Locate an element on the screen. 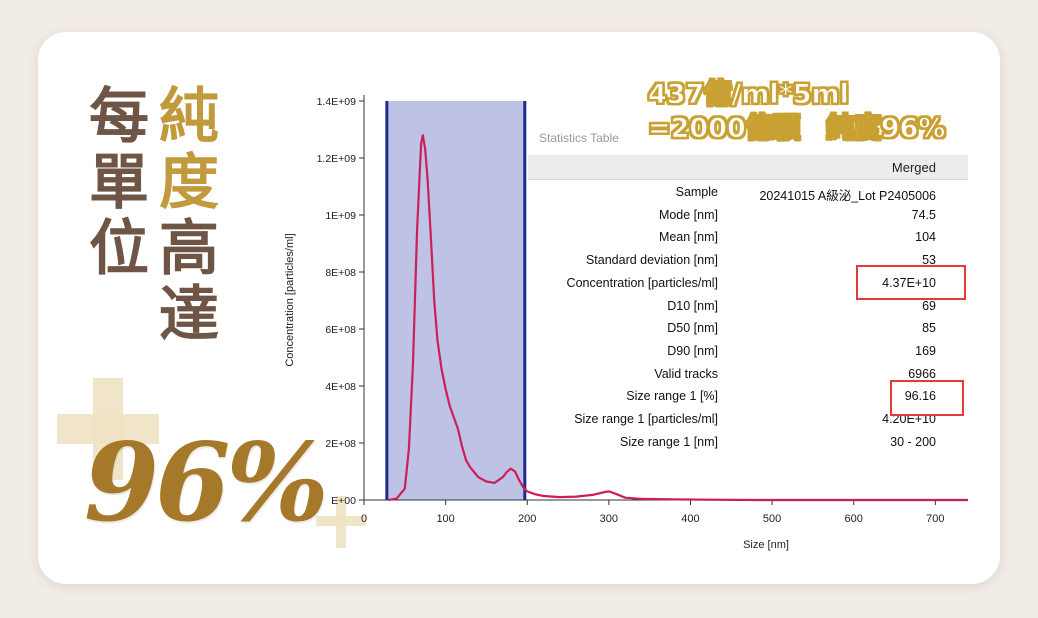 This screenshot has width=1038, height=618. headline-char-gold: 純 is located at coordinates (189, 117).